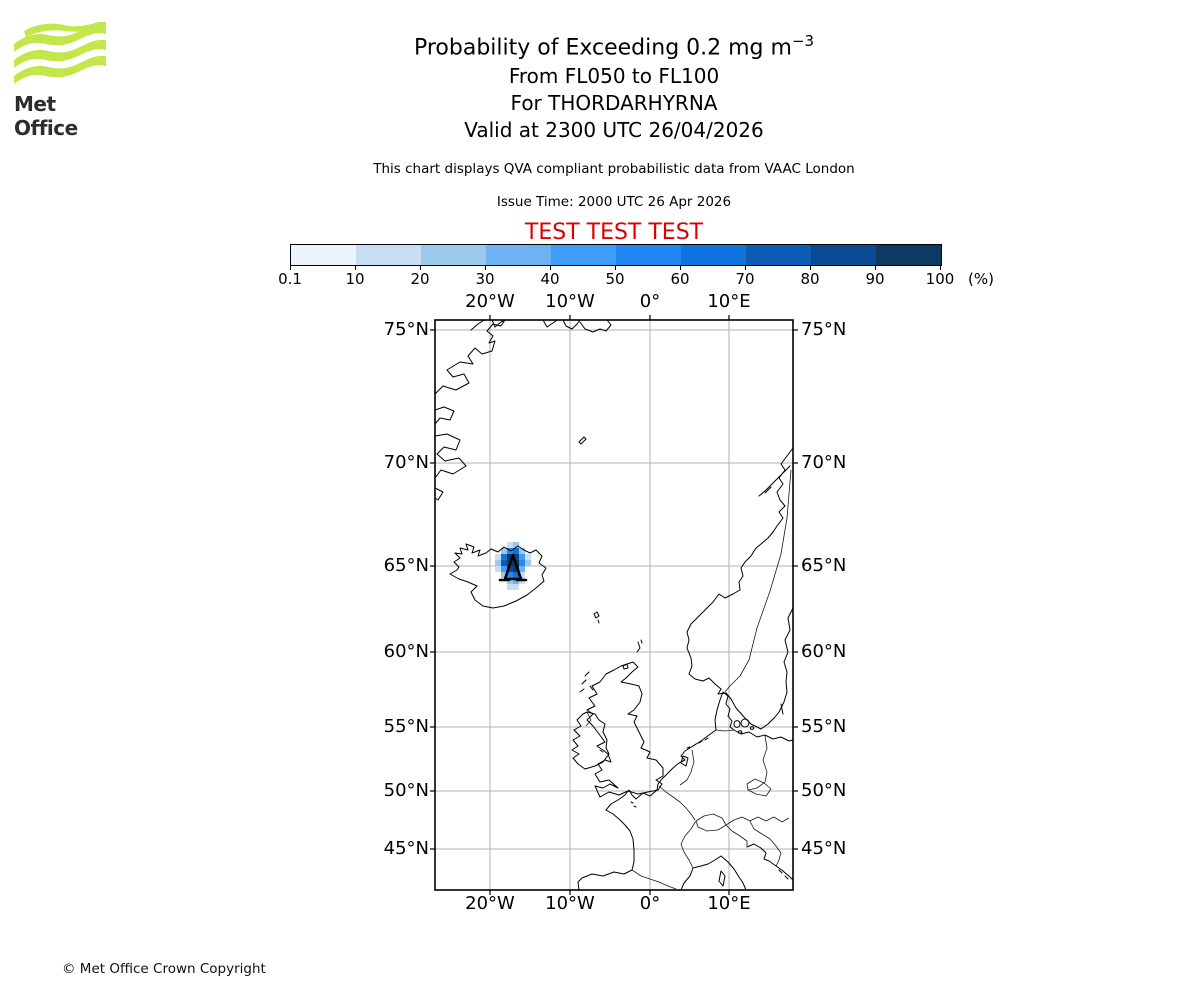 The image size is (1200, 1000). Describe the element at coordinates (406, 790) in the screenshot. I see `lat-label-left: 50°N` at that location.